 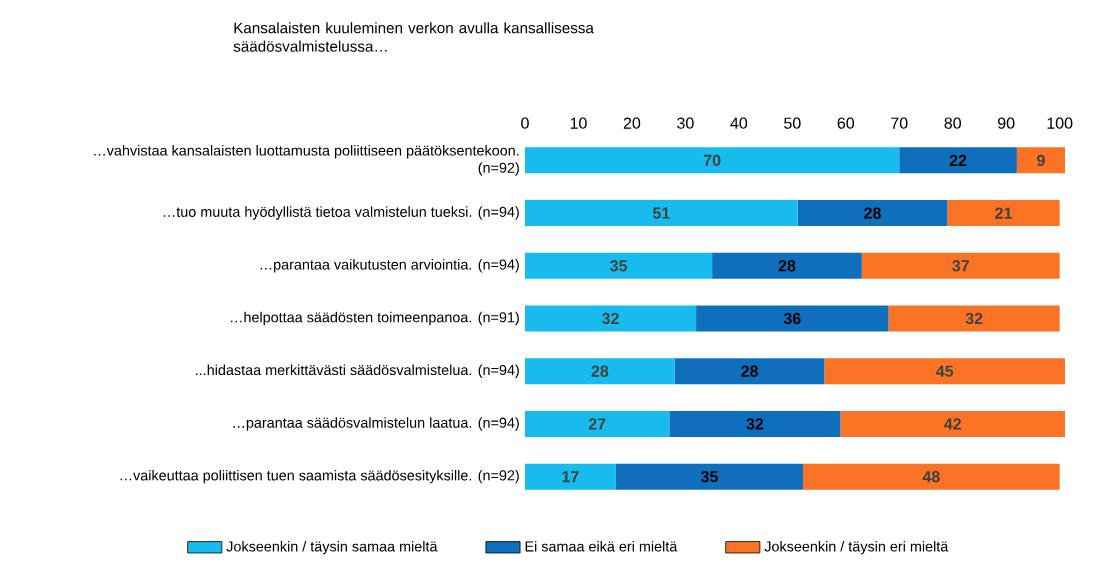 I want to click on y-tick-label: …helpottaa säädösten toimeenpanoa. (n=91), so click(x=375, y=318).